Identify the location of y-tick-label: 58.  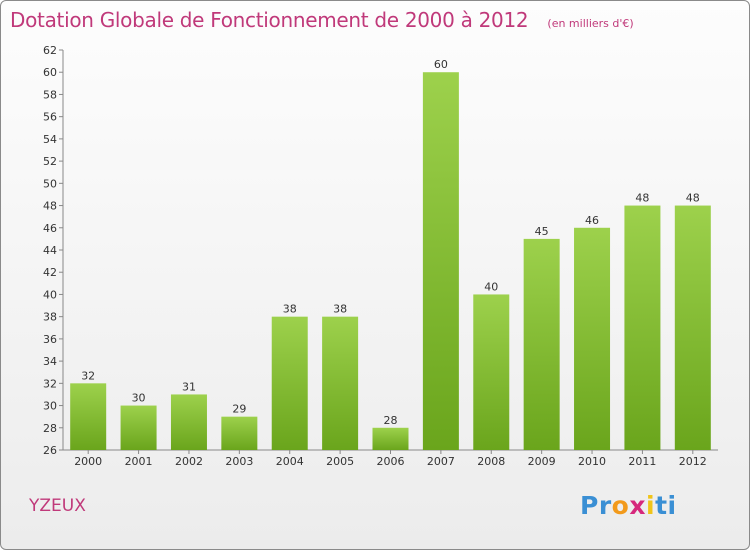
(50, 94).